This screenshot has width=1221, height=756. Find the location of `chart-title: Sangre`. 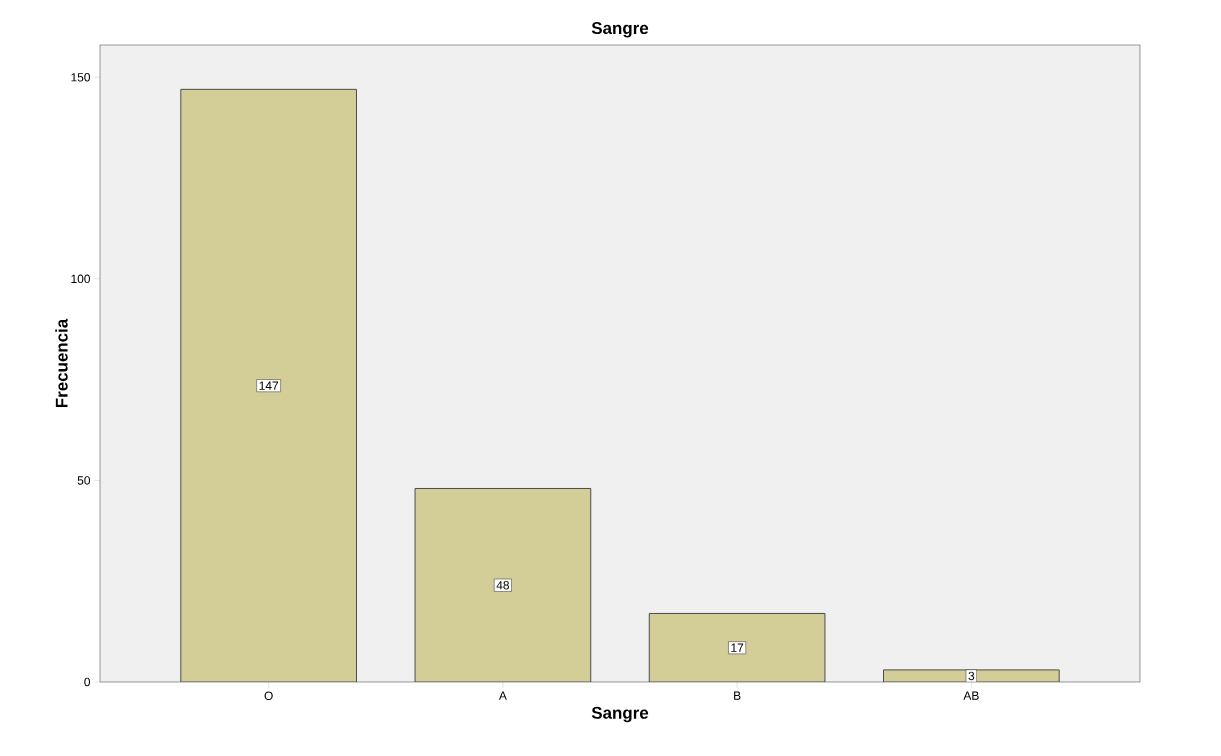

chart-title: Sangre is located at coordinates (620, 30).